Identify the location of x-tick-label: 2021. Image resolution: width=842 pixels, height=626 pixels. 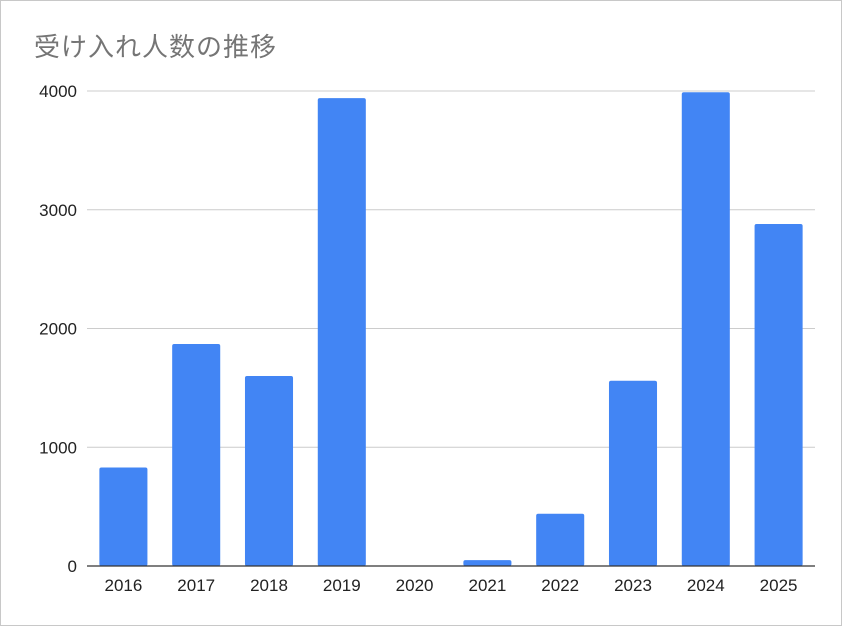
(487, 585).